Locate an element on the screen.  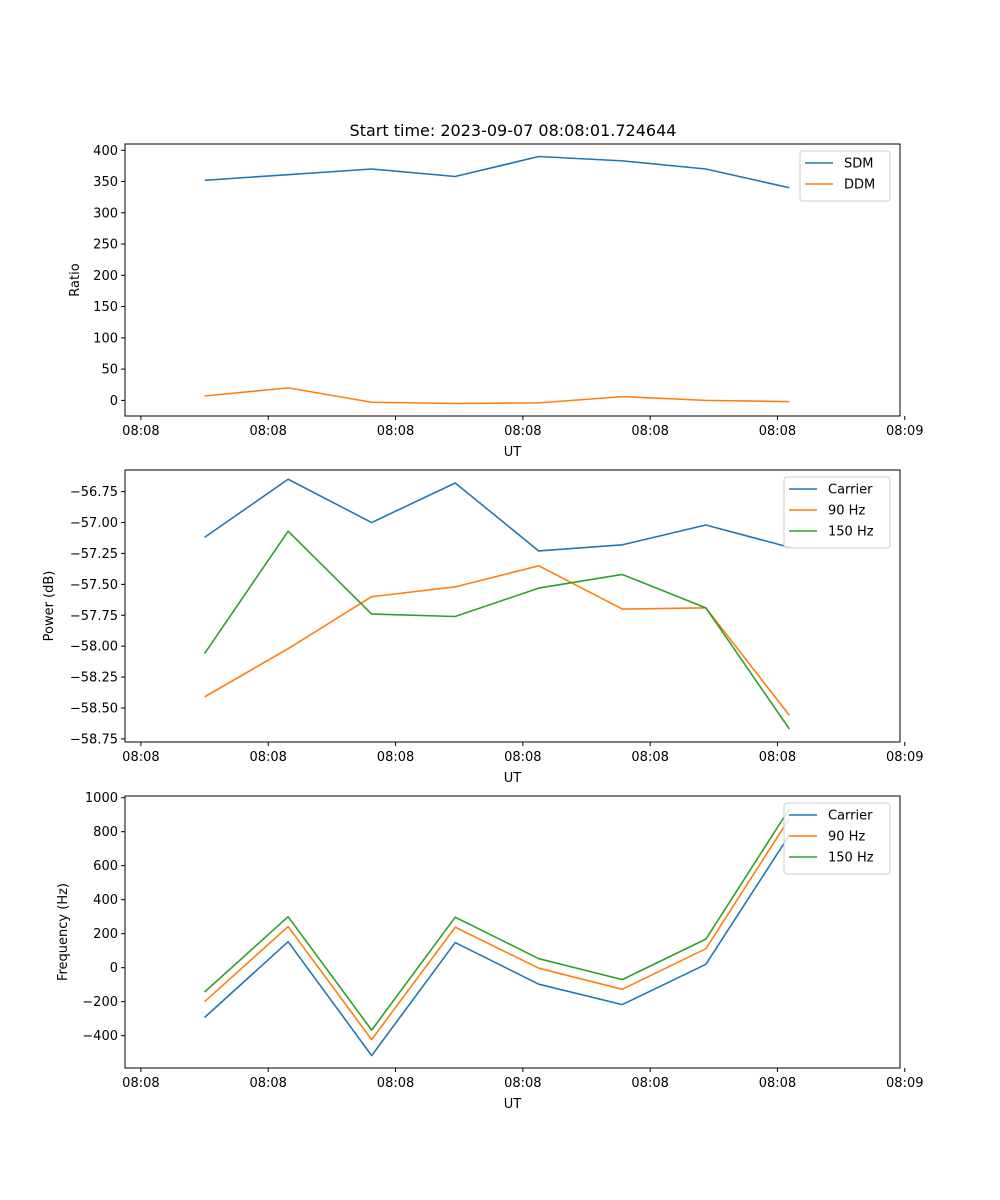
y-tick-label: −56.75 is located at coordinates (94, 492).